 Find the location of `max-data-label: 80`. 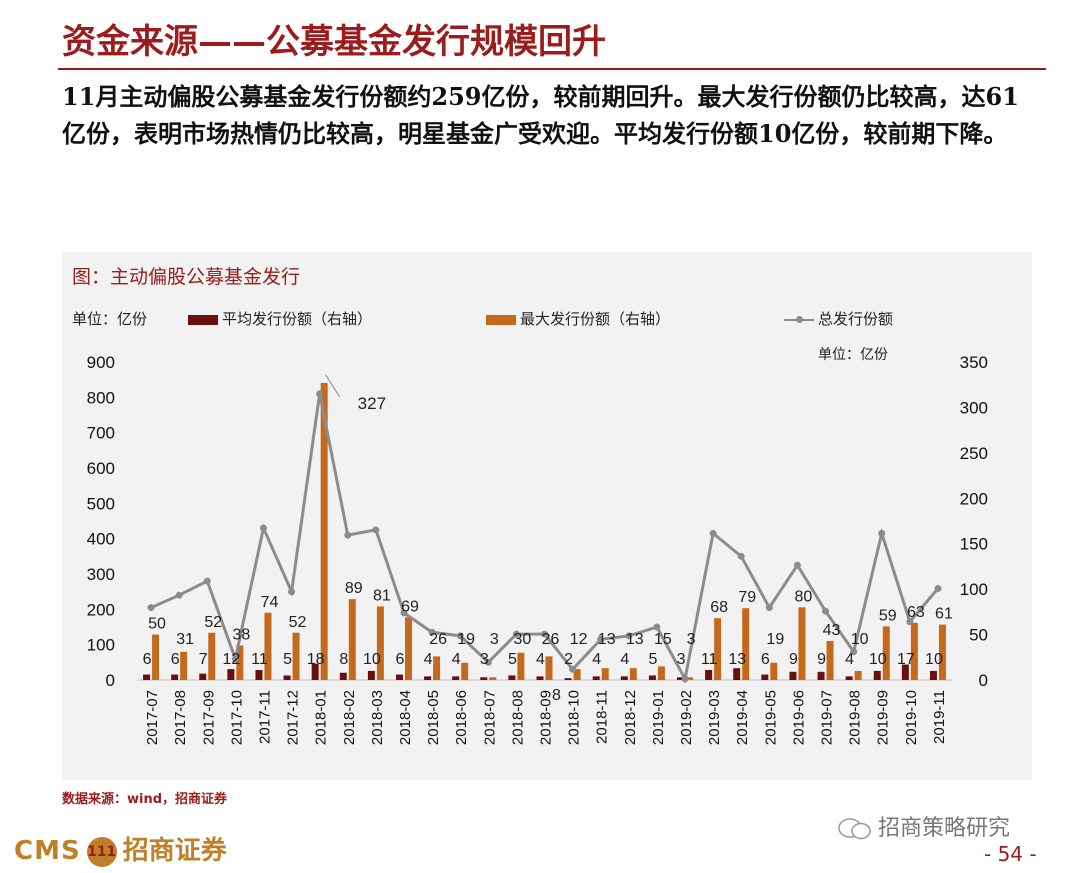

max-data-label: 80 is located at coordinates (804, 596).